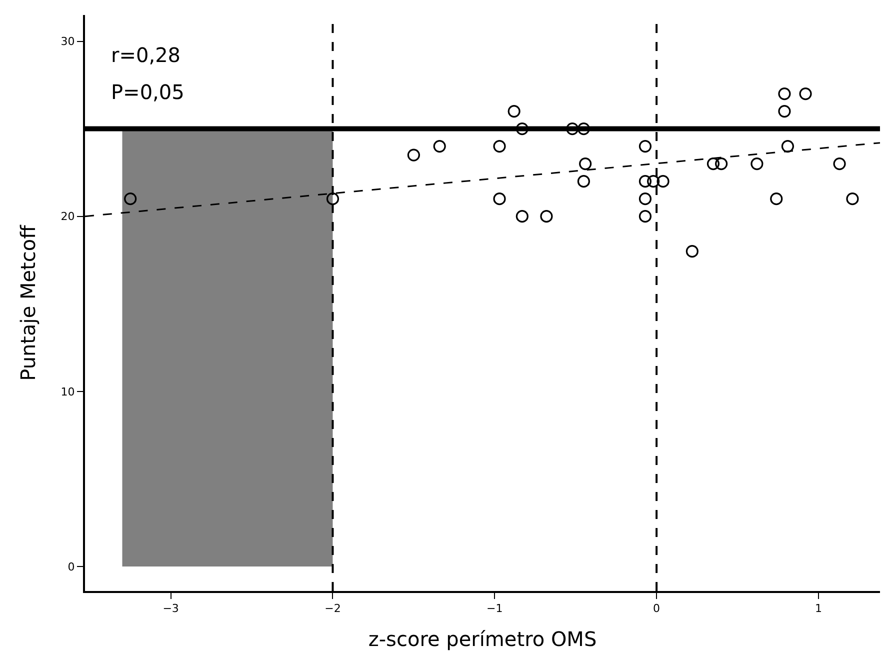  Describe the element at coordinates (656, 609) in the screenshot. I see `x-tick-label: 0` at that location.